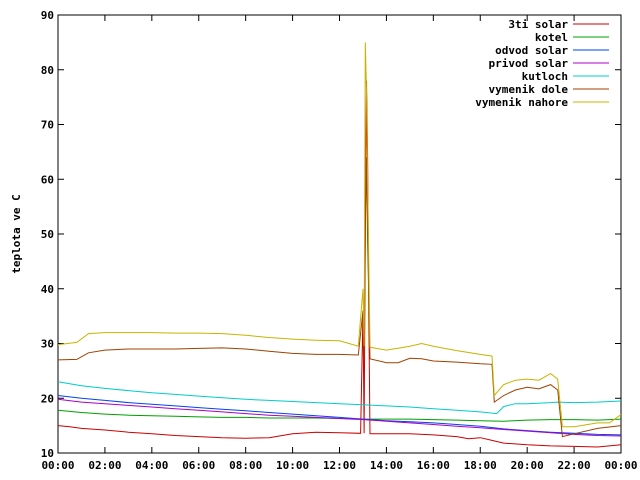  I want to click on legend-label: kutloch, so click(545, 76).